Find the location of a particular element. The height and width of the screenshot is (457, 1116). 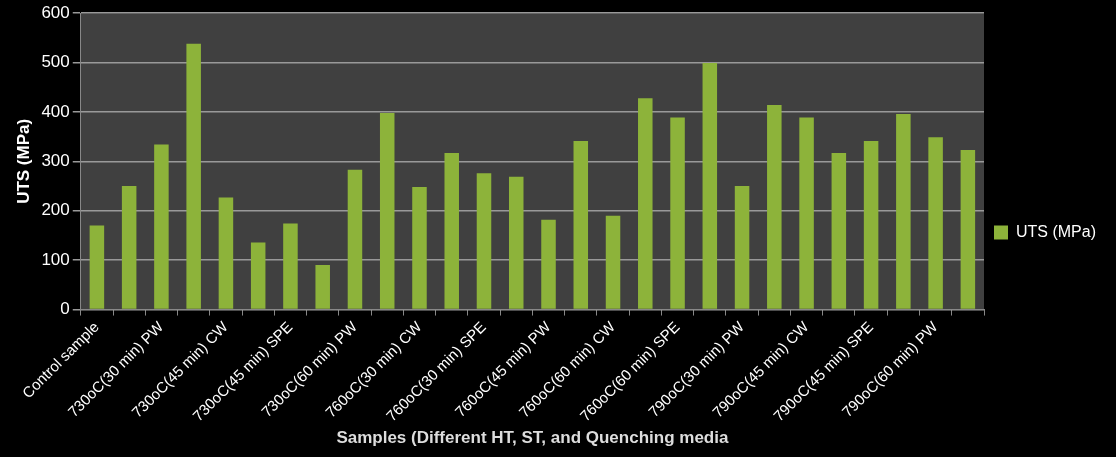

y-tick-label: 0 is located at coordinates (65, 309).